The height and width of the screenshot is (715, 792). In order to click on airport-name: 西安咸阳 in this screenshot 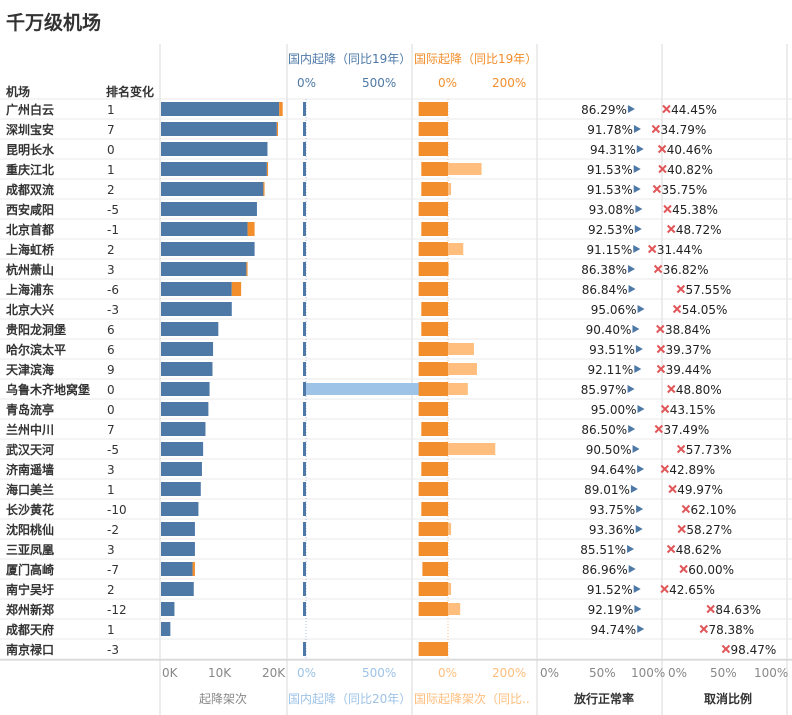, I will do `click(30, 209)`.